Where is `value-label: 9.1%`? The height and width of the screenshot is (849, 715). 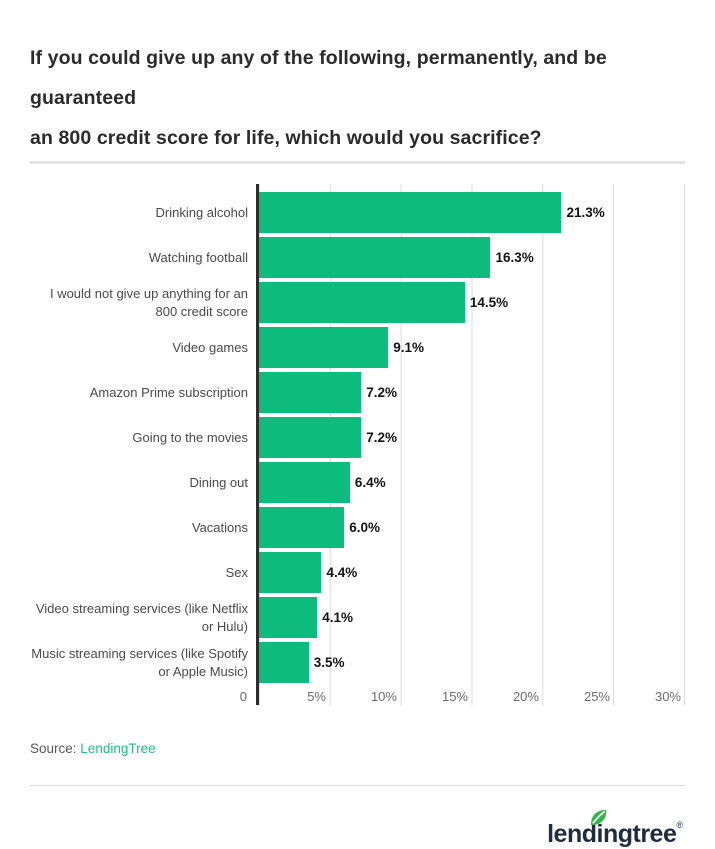 value-label: 9.1% is located at coordinates (408, 347).